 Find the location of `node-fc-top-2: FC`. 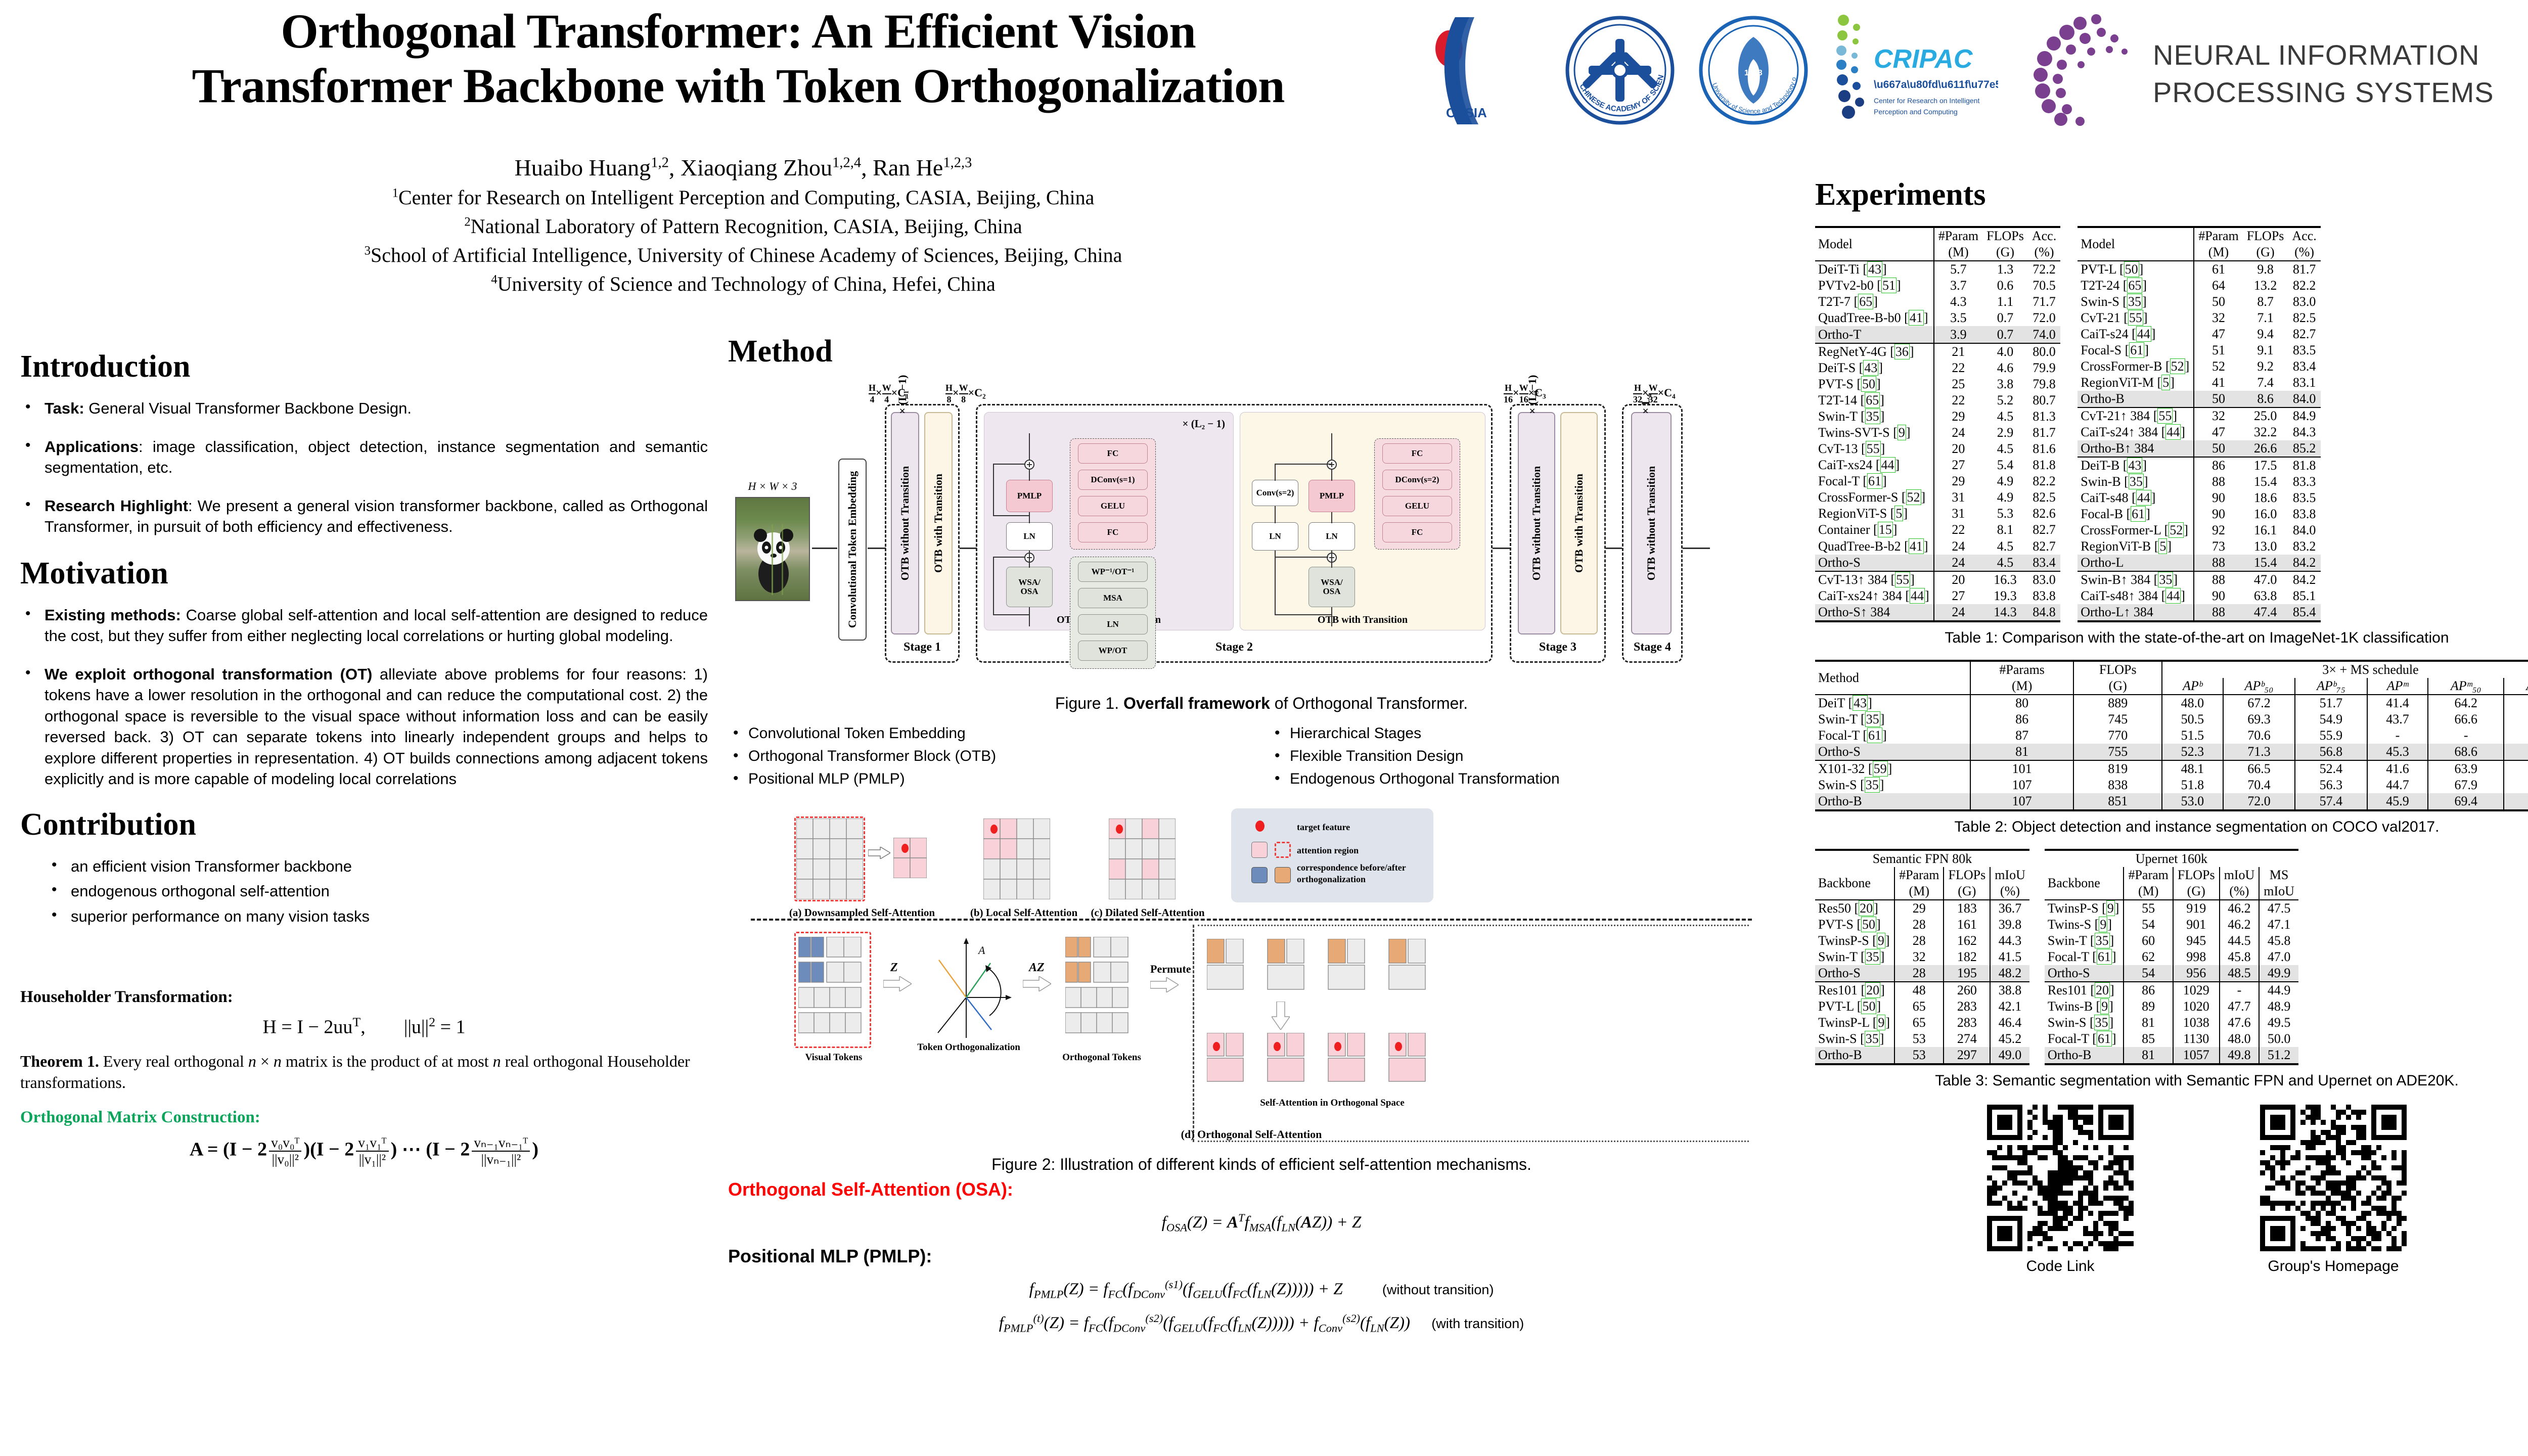

node-fc-top-2: FC is located at coordinates (1417, 453).